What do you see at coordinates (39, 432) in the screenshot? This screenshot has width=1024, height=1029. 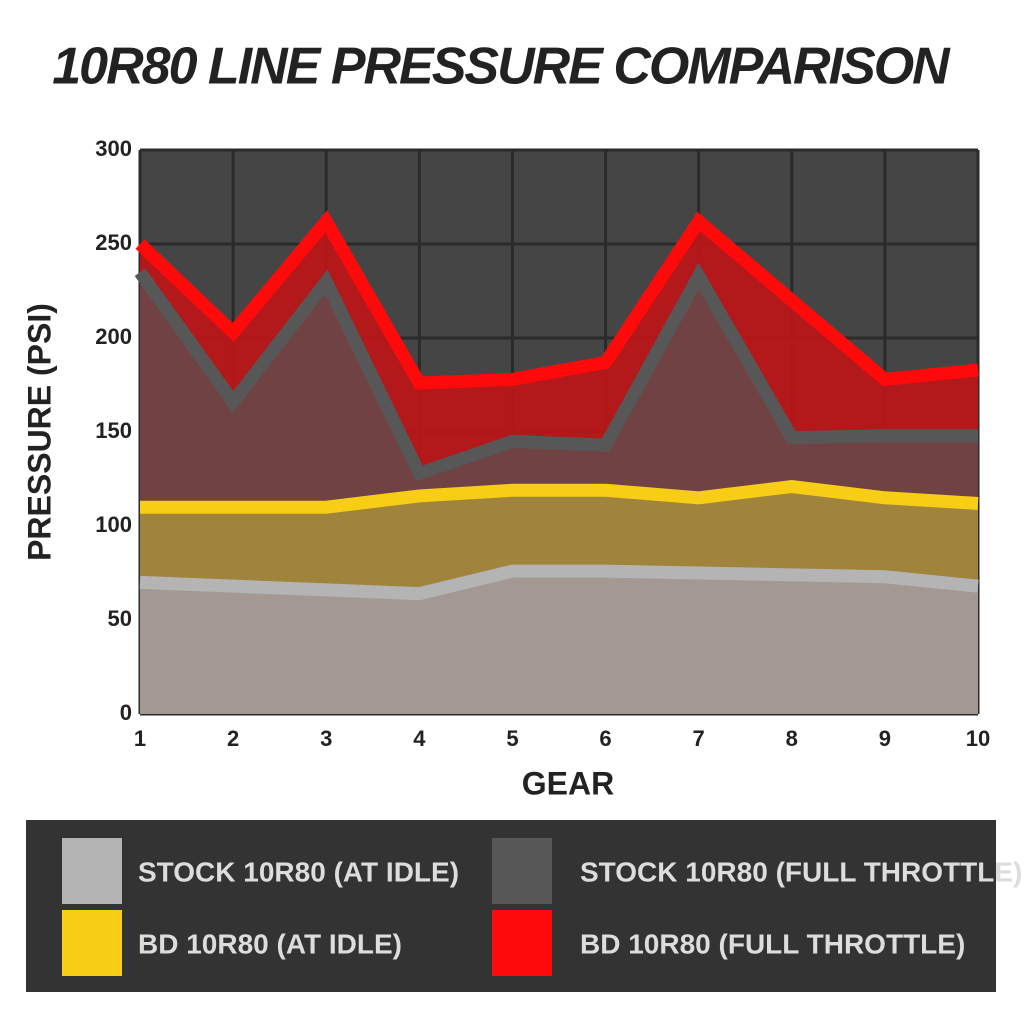 I see `y-axis-label: PRESSURE (PSI)` at bounding box center [39, 432].